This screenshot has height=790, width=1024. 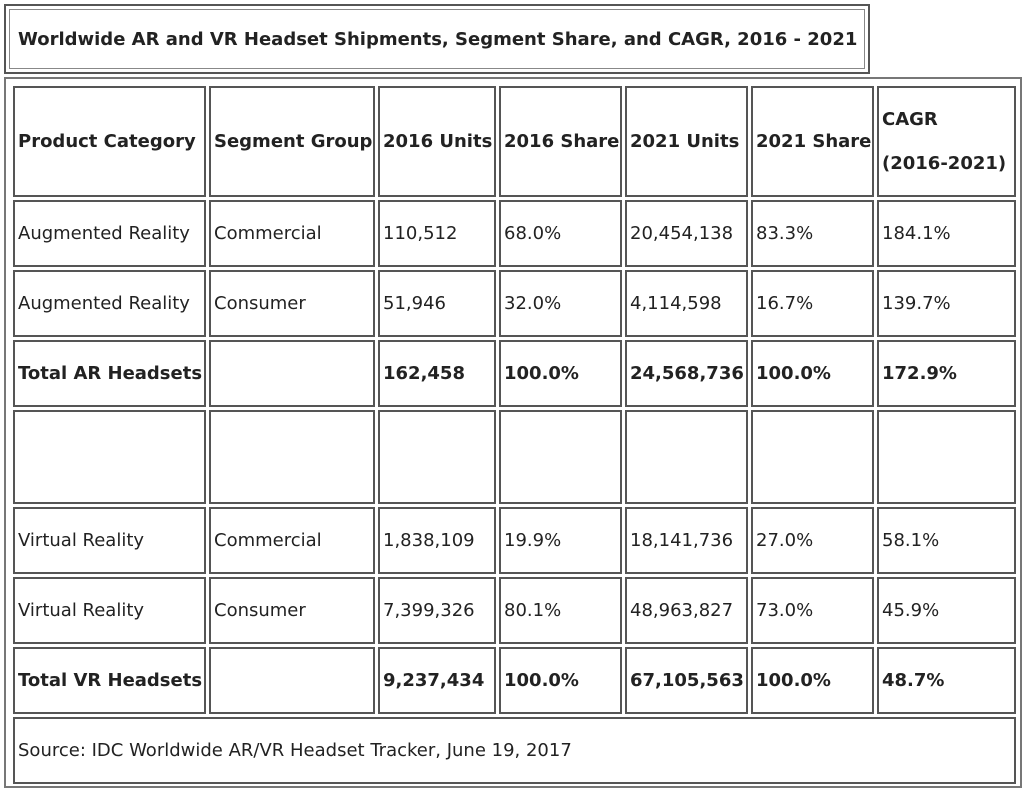 I want to click on cell-2016-share: 19.9%, so click(x=560, y=540).